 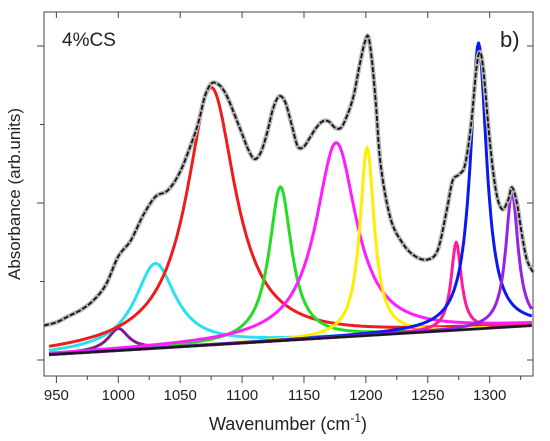 What do you see at coordinates (489, 395) in the screenshot?
I see `x-tick-label: 1300` at bounding box center [489, 395].